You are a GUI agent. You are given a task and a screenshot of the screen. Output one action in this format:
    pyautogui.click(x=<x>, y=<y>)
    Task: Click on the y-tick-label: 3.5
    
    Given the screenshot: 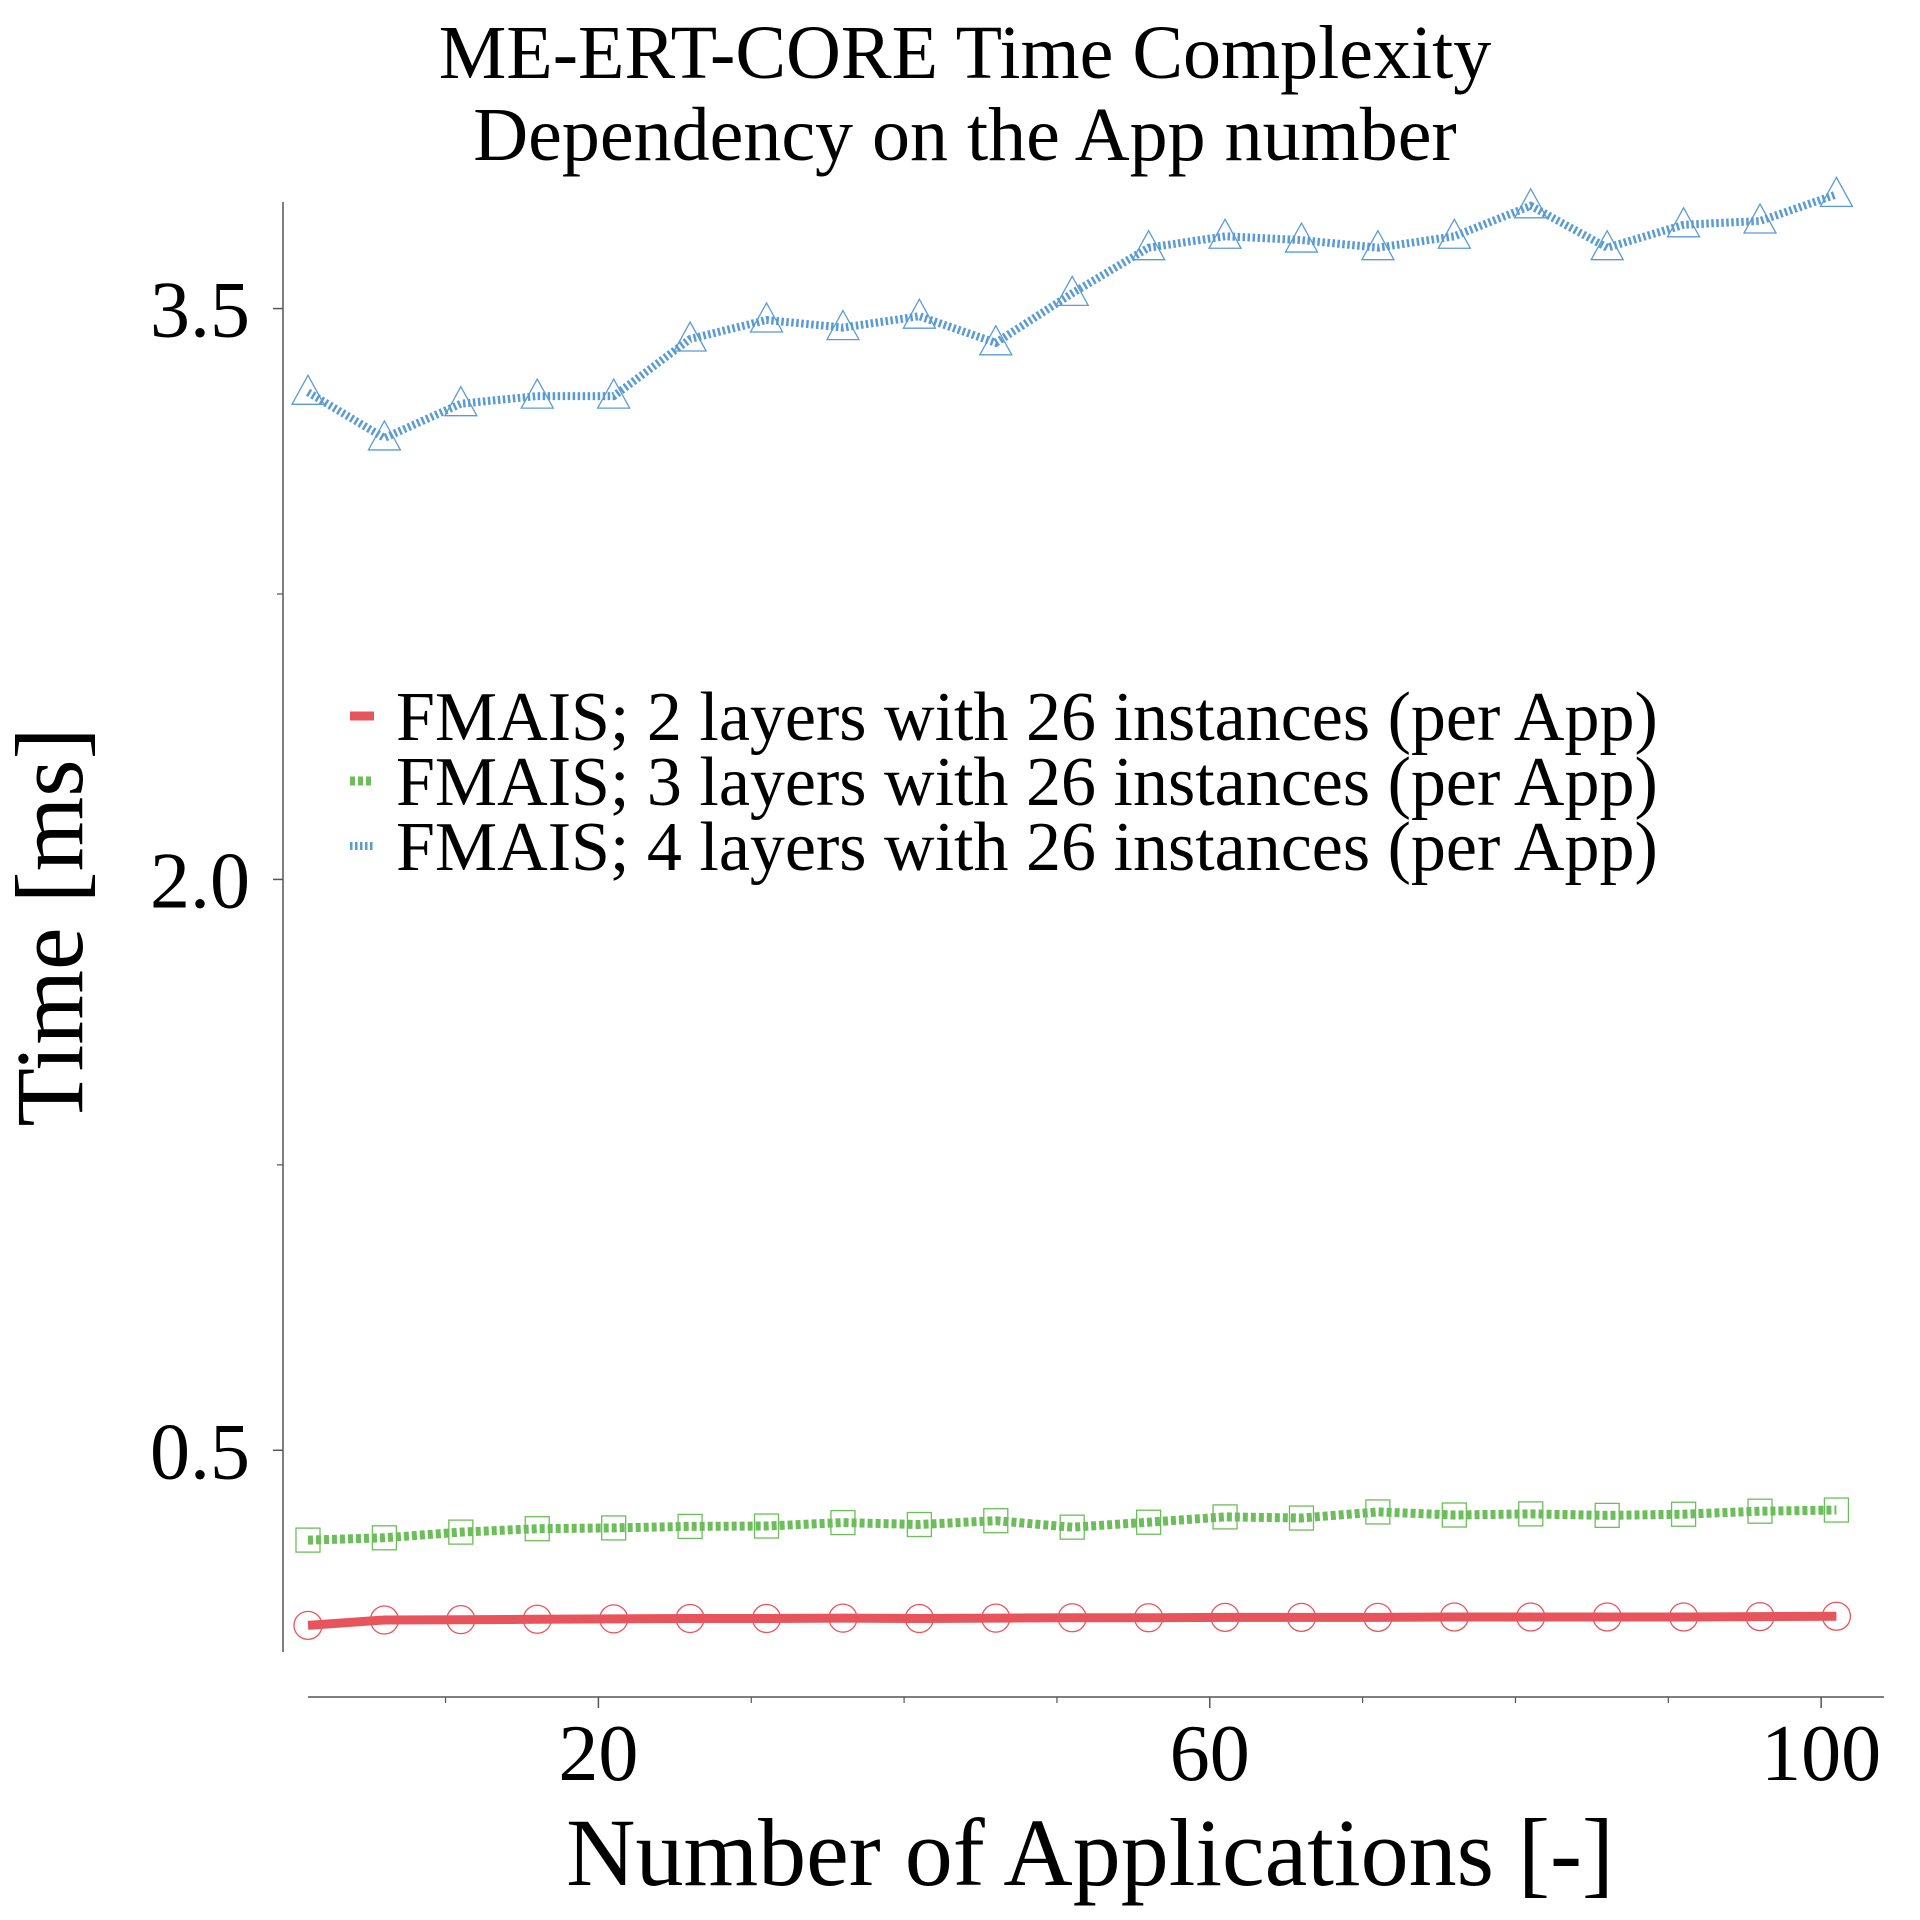 What is the action you would take?
    pyautogui.click(x=200, y=311)
    